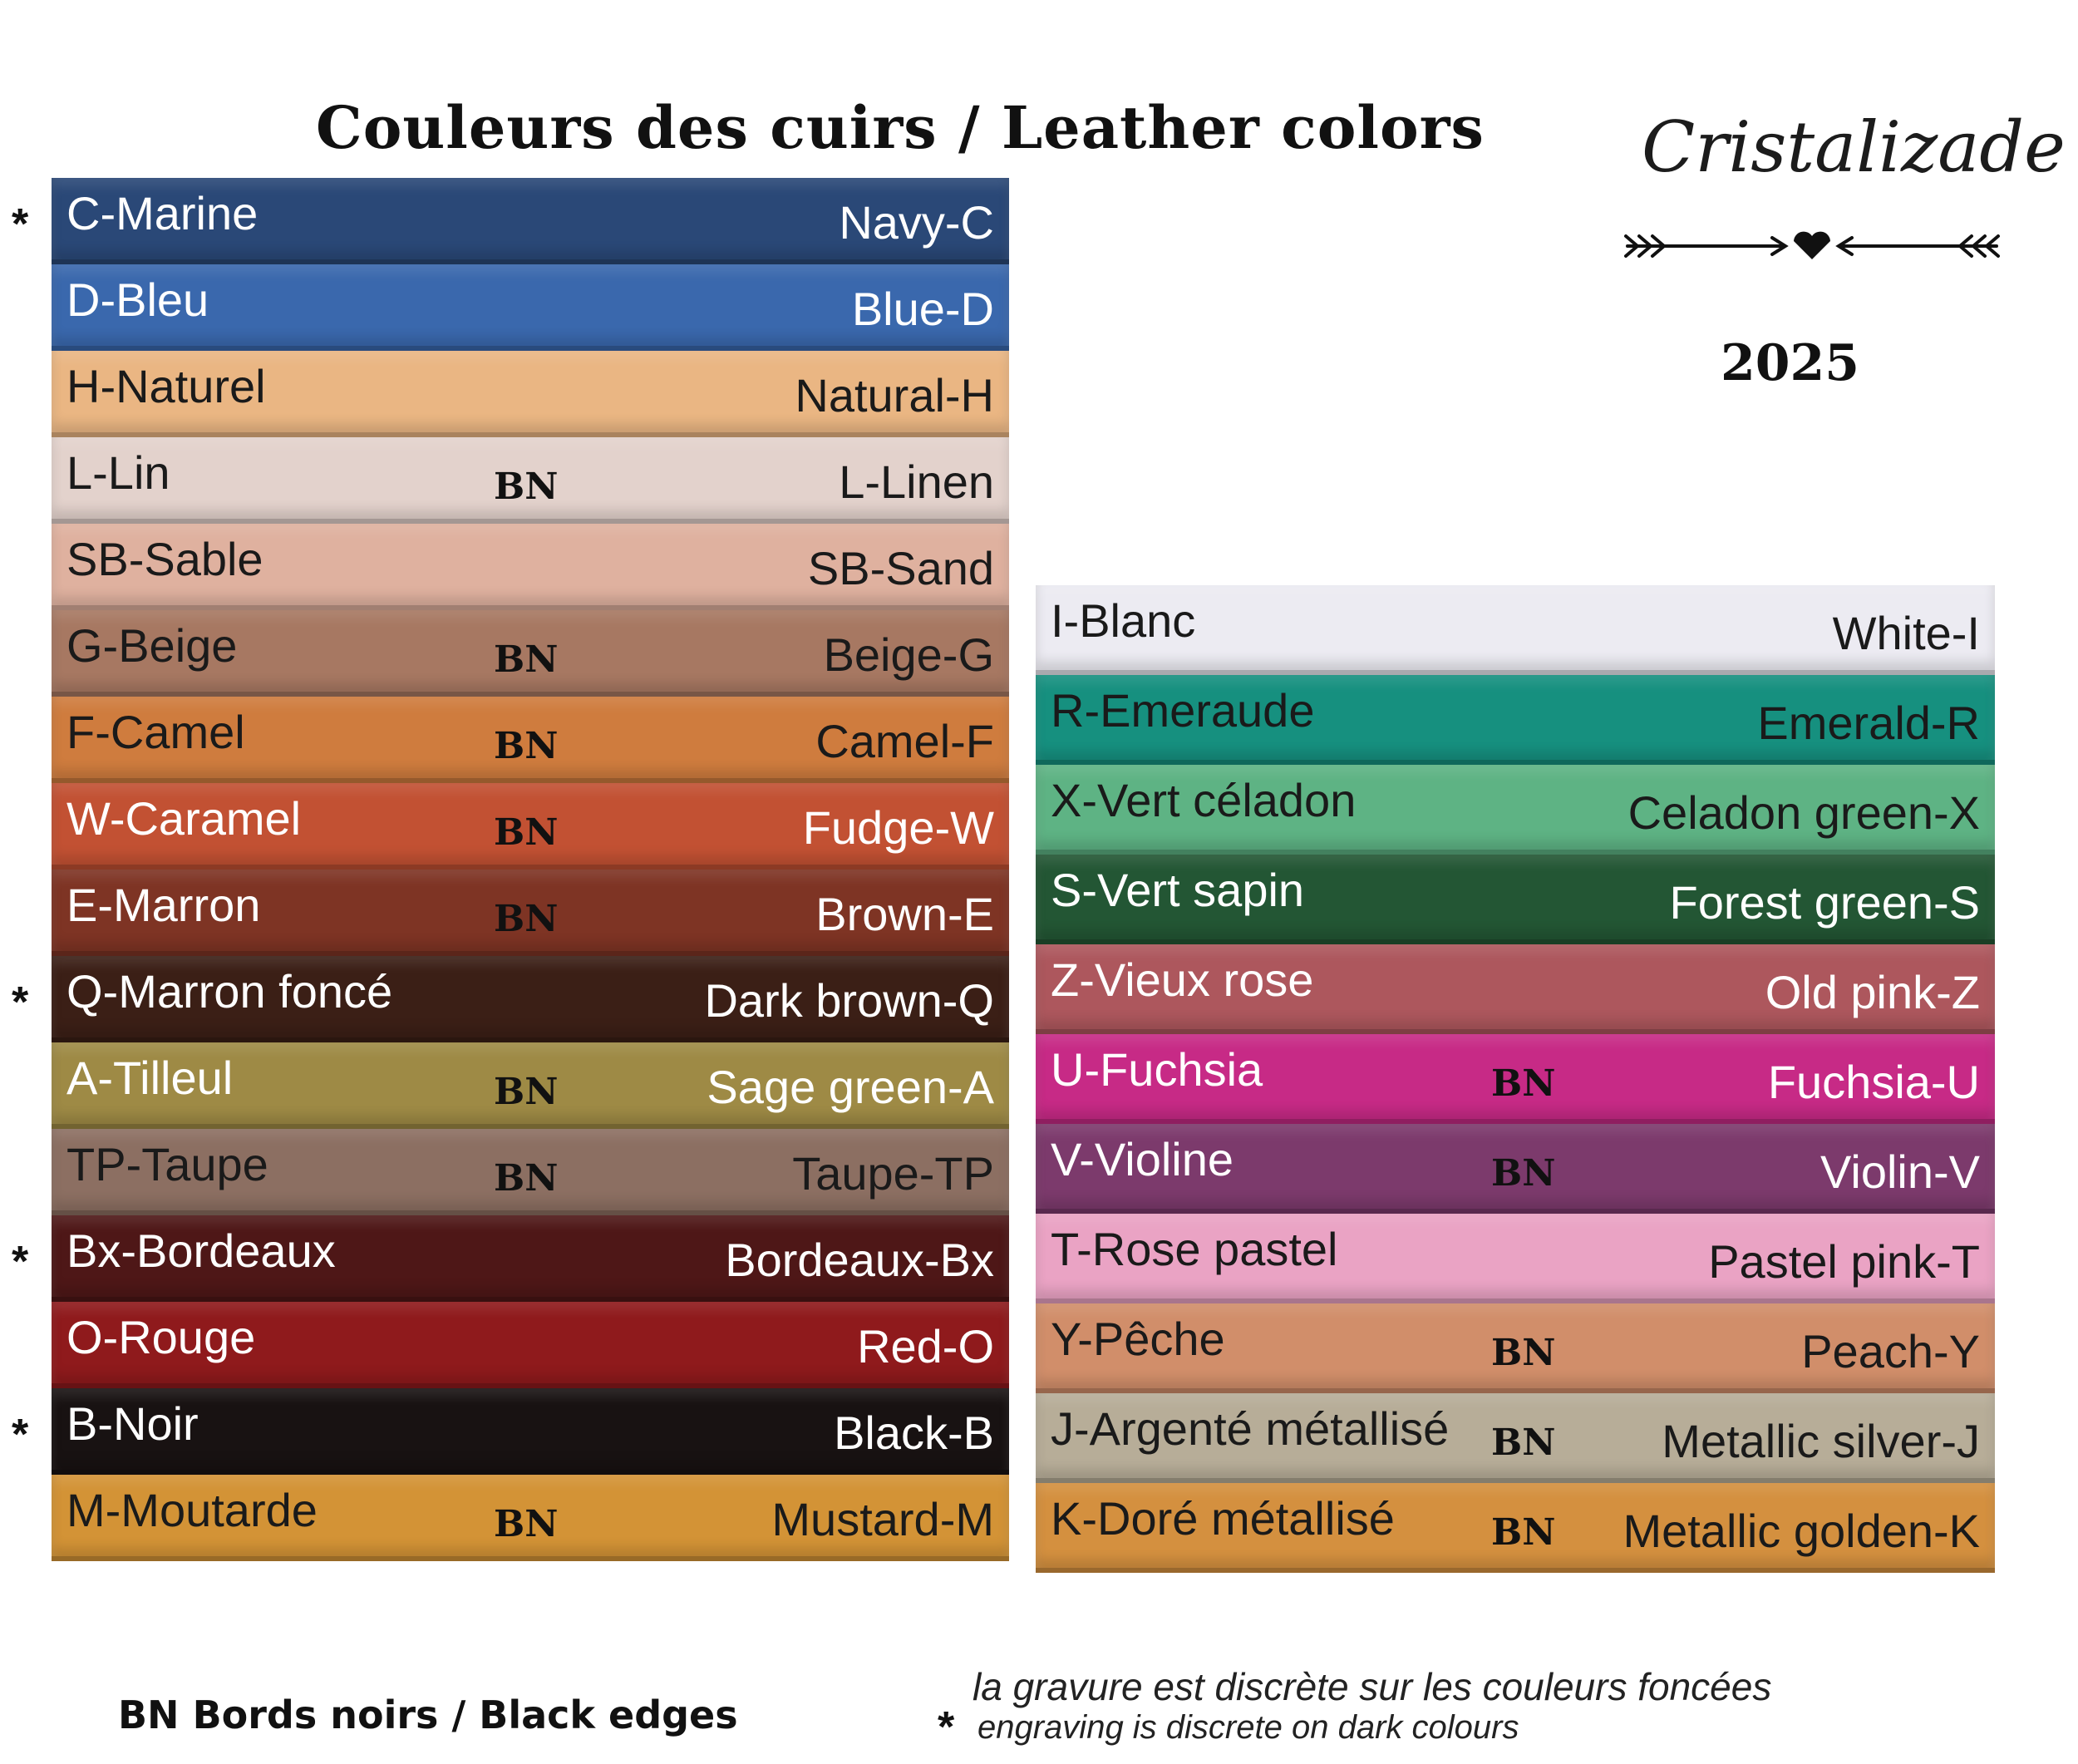 This screenshot has width=2078, height=1764. I want to click on color-name-fr: R-Emeraude, so click(1183, 710).